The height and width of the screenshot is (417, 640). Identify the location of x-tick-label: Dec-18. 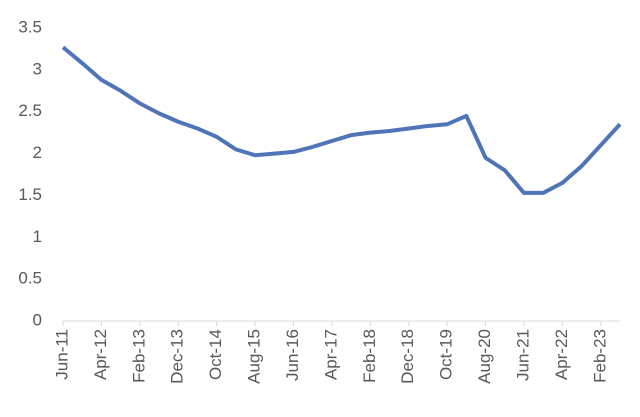
(407, 356).